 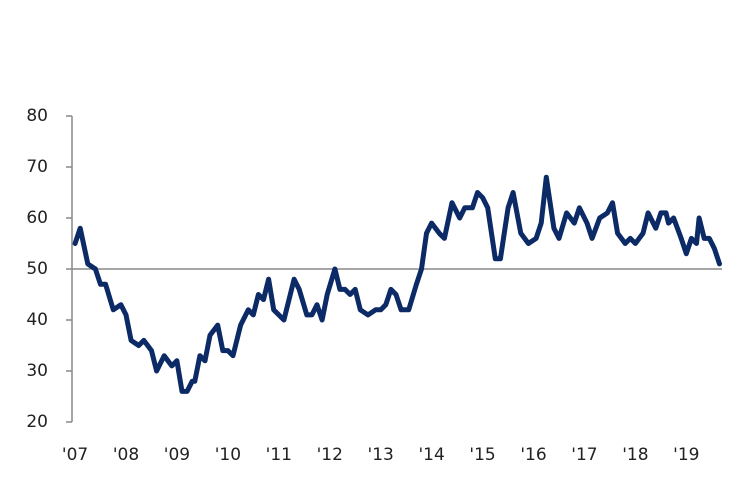 What do you see at coordinates (37, 116) in the screenshot?
I see `y-tick-label: 80` at bounding box center [37, 116].